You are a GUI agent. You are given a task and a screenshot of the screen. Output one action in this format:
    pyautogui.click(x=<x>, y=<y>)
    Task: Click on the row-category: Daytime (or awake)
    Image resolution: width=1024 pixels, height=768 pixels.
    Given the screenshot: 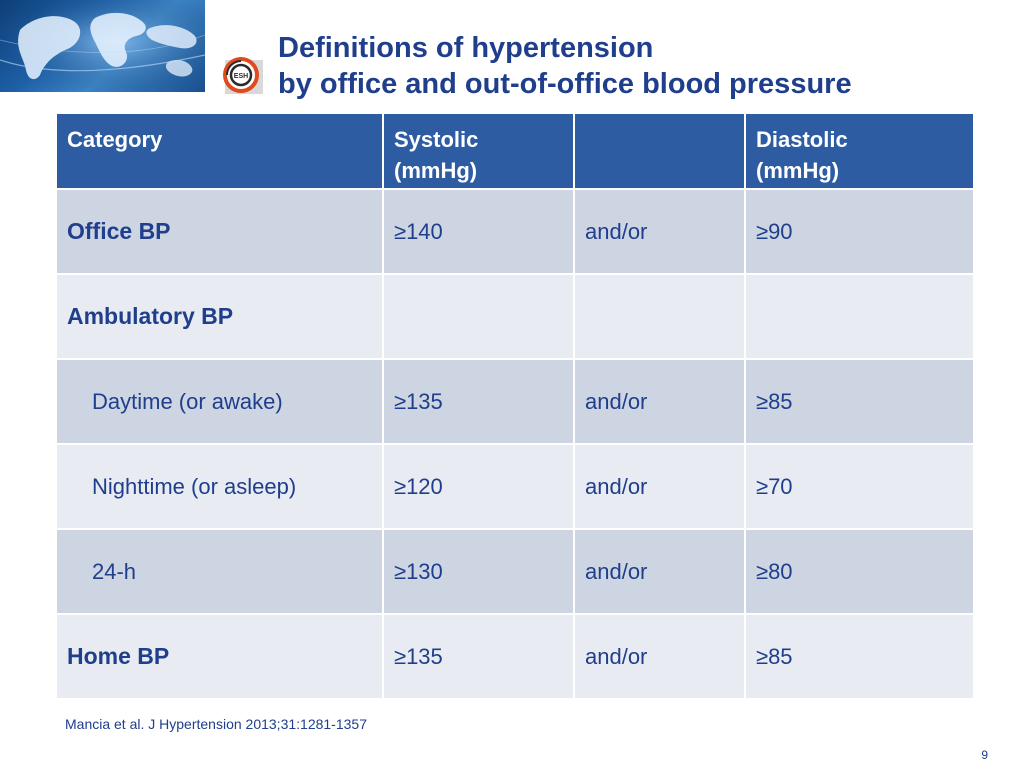 What is the action you would take?
    pyautogui.click(x=219, y=401)
    